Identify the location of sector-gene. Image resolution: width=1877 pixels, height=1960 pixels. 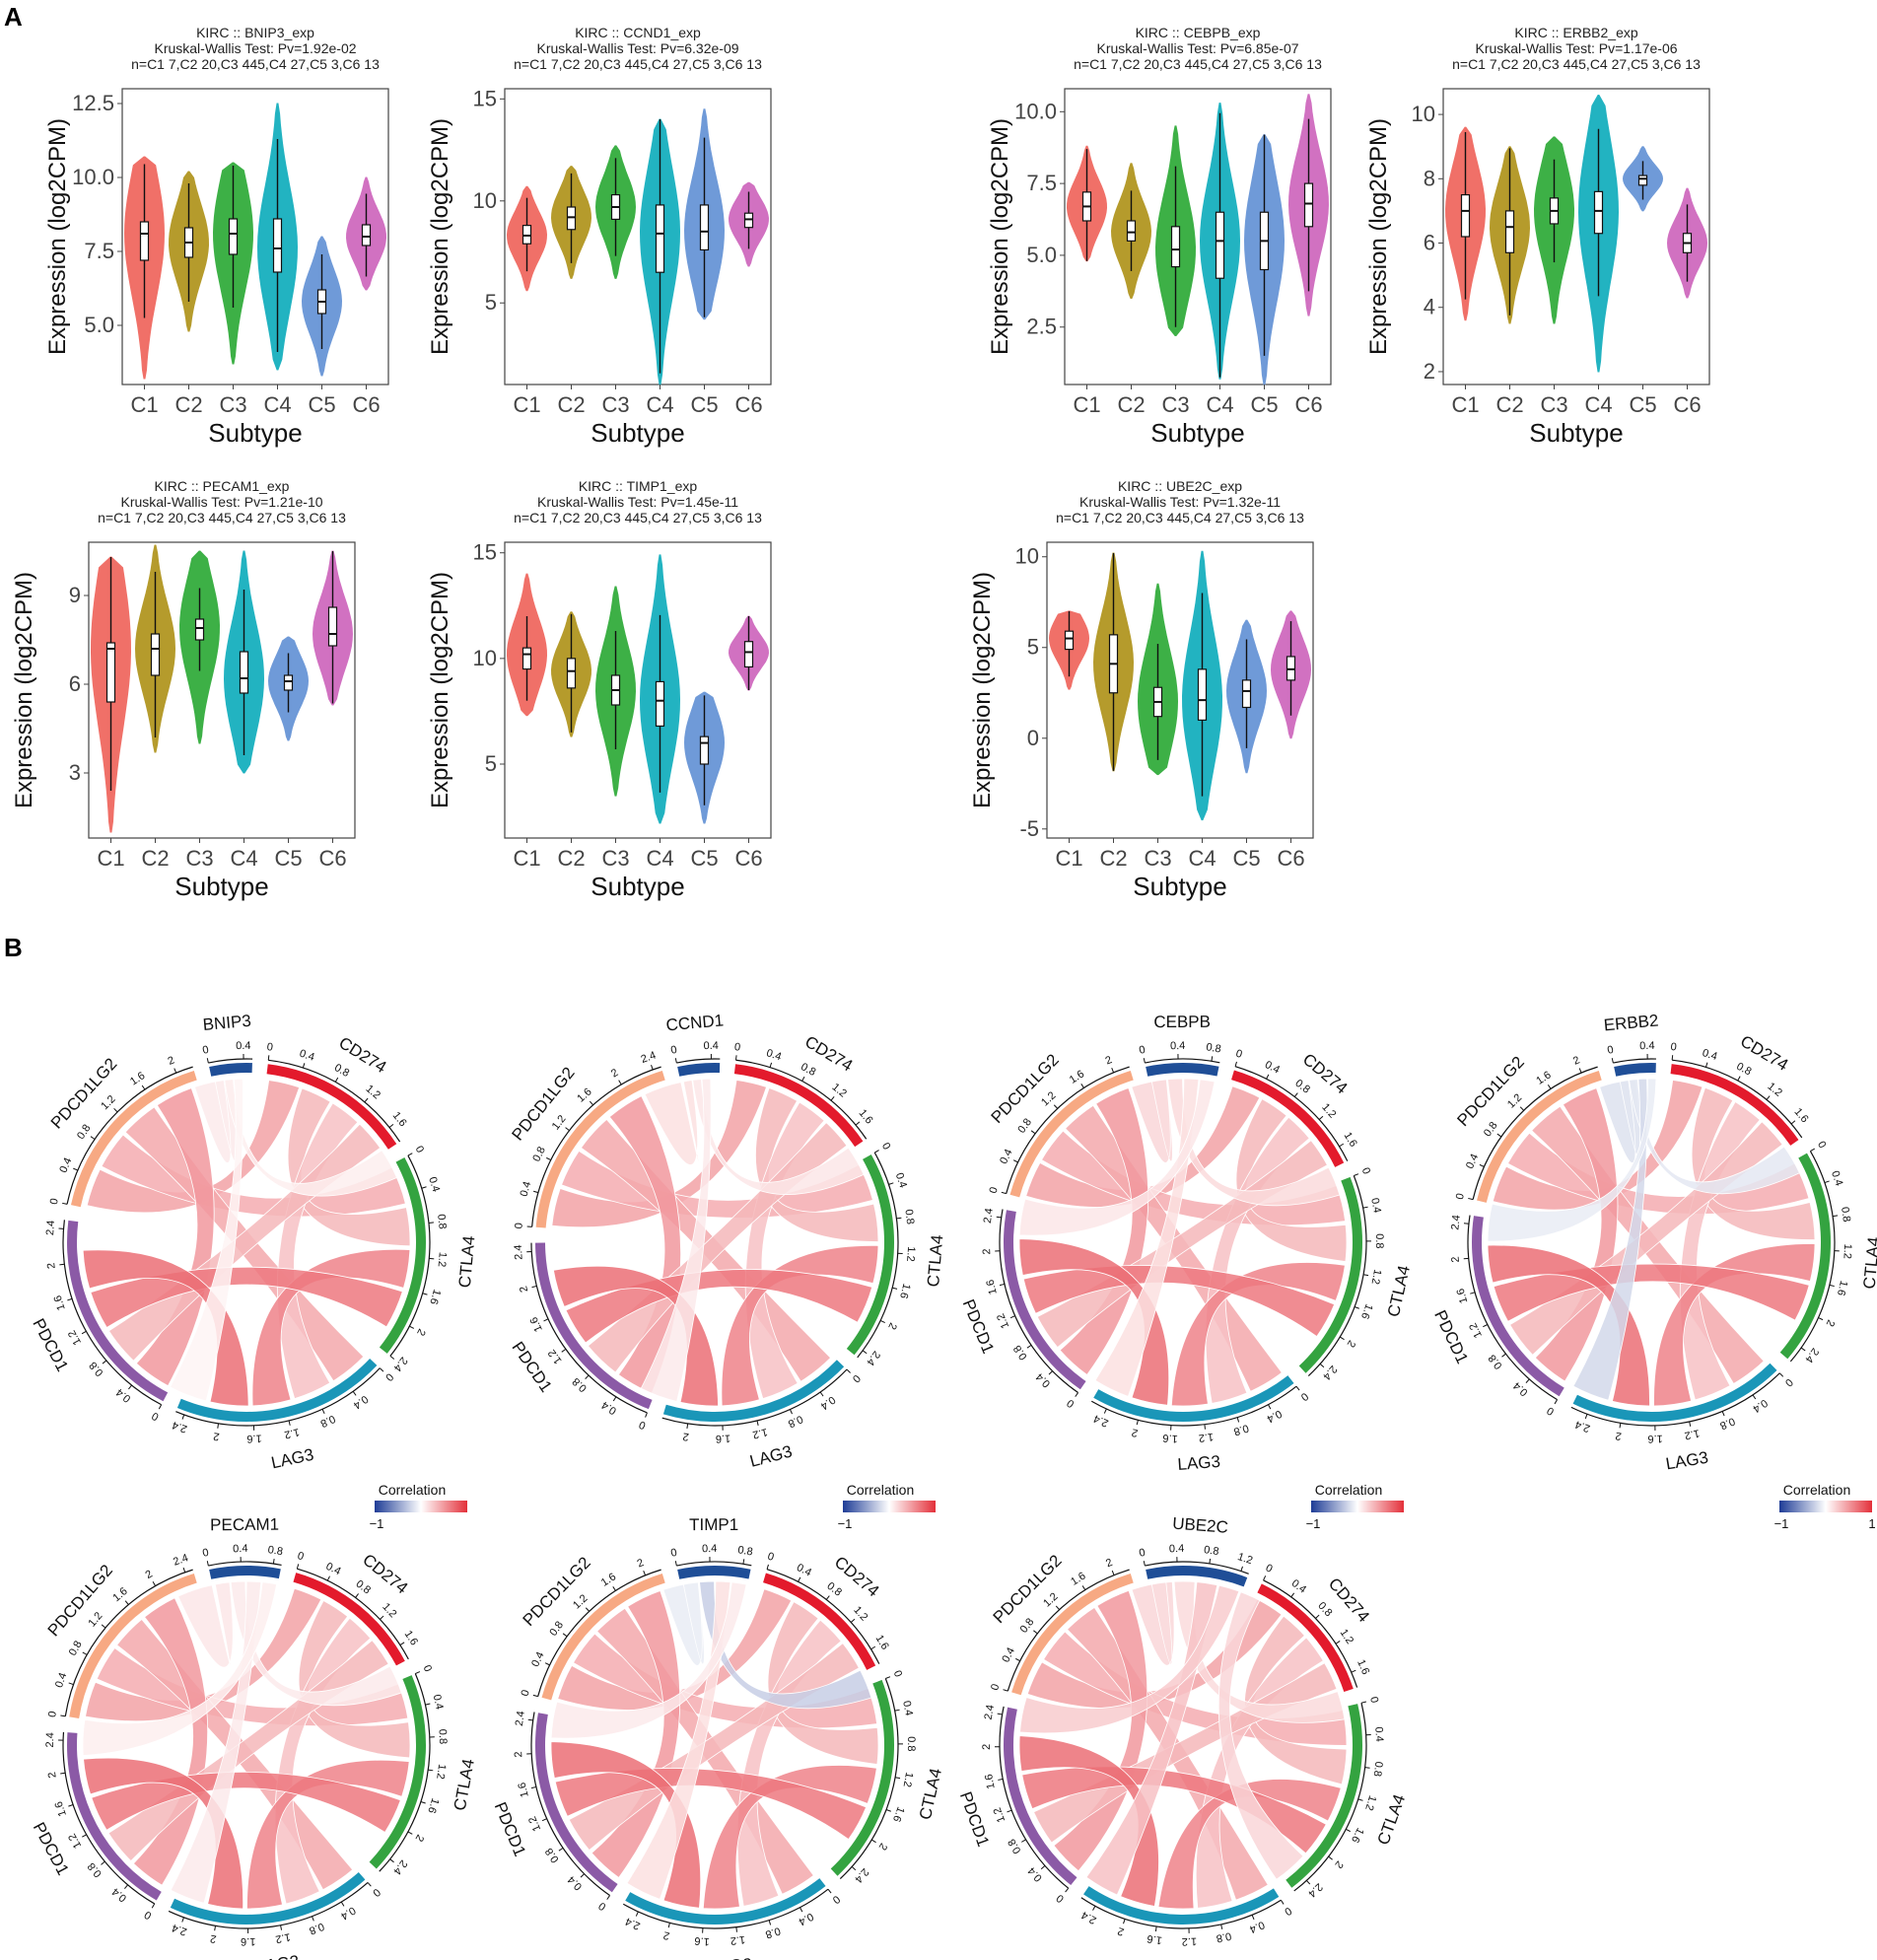
(245, 1572).